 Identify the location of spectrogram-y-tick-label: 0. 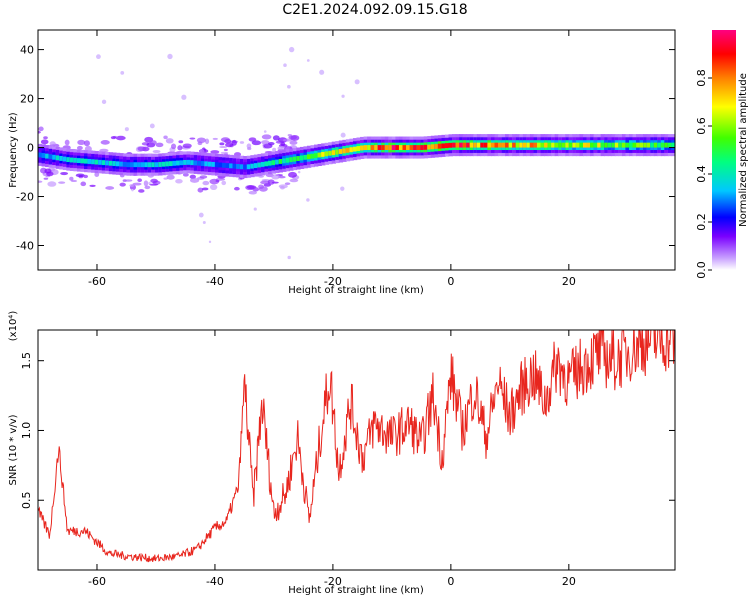
(30, 148).